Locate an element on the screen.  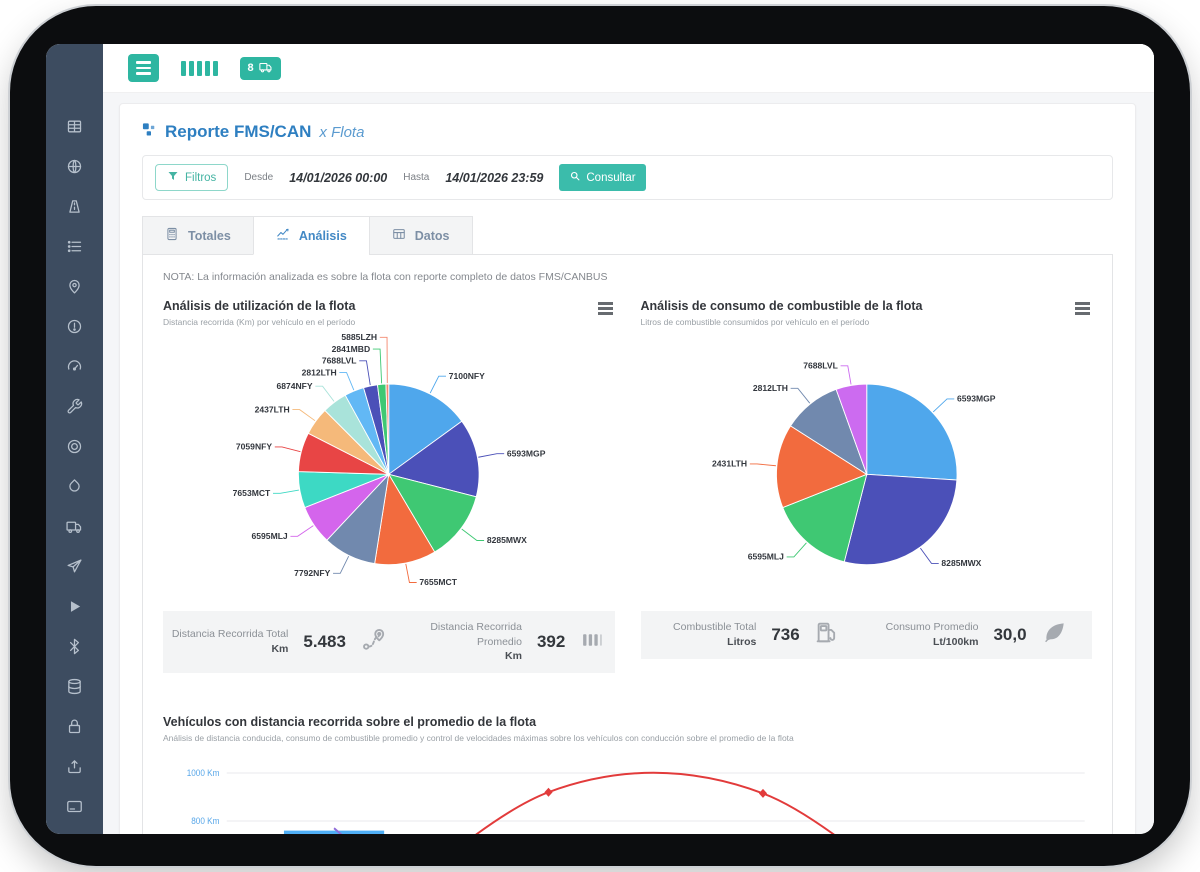
credit-card-icon is located at coordinates (75, 806).